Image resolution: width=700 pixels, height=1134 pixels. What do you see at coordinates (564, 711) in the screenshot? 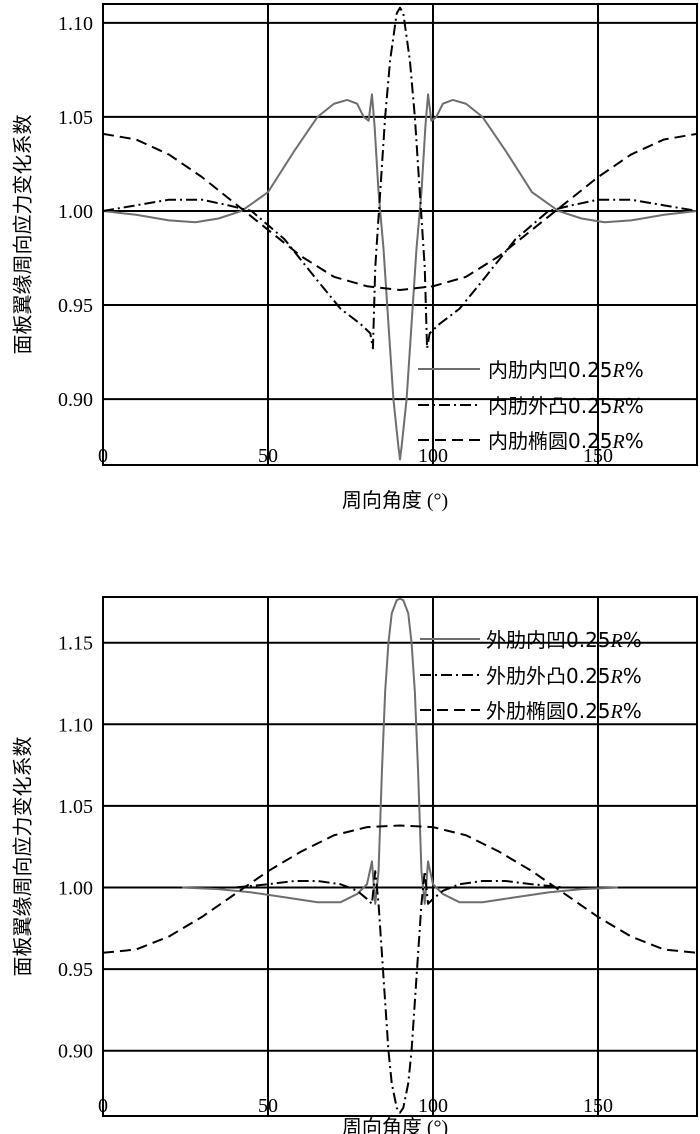
I see `legend-label-3: 外肋椭圆0.25R%` at bounding box center [564, 711].